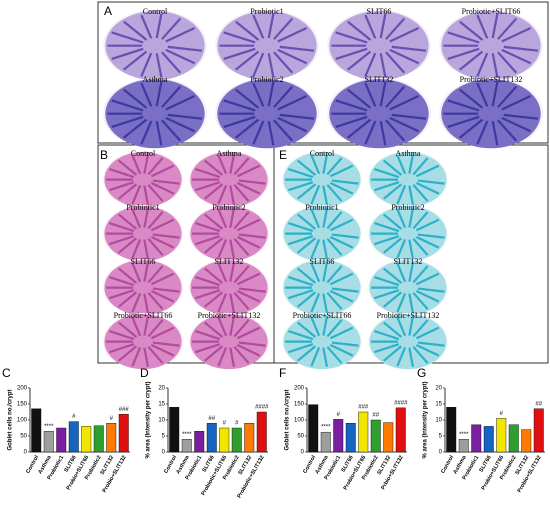 Image resolution: width=550 pixels, height=506 pixels. What do you see at coordinates (211, 419) in the screenshot?
I see `significance-label: ##` at bounding box center [211, 419].